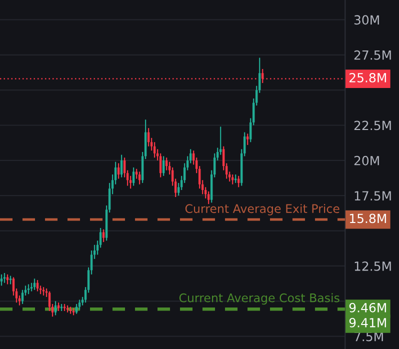  I want to click on ref-line-label: 15.8M, so click(368, 219).